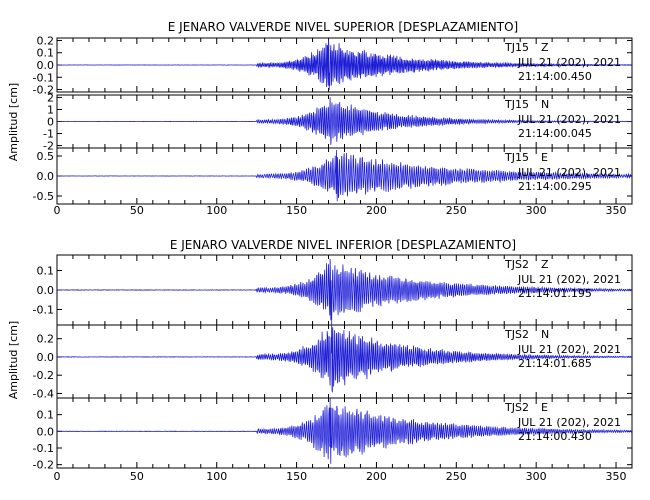 The width and height of the screenshot is (650, 500). What do you see at coordinates (46, 156) in the screenshot?
I see `y-tick-label: 0.5` at bounding box center [46, 156].